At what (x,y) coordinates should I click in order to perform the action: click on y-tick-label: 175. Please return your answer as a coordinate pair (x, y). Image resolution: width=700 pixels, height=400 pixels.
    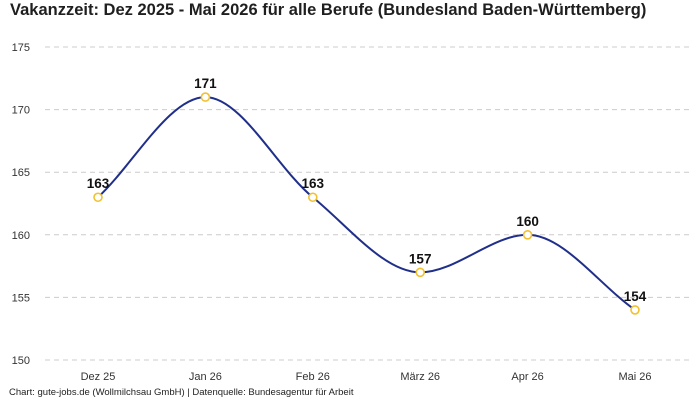
    Looking at the image, I should click on (21, 48).